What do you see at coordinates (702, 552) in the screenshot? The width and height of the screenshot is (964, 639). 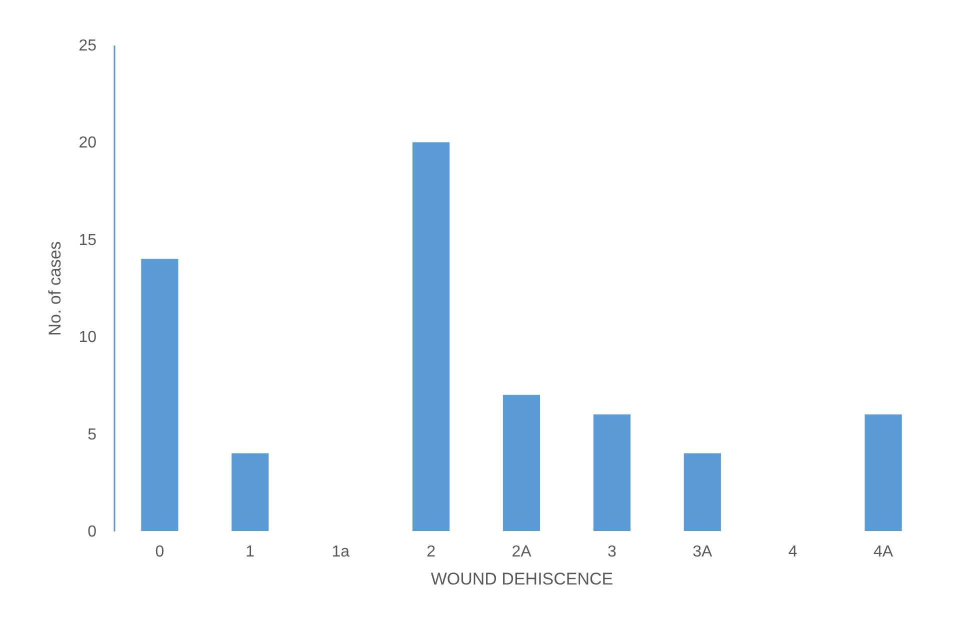 I see `x-tick-label: 3A` at bounding box center [702, 552].